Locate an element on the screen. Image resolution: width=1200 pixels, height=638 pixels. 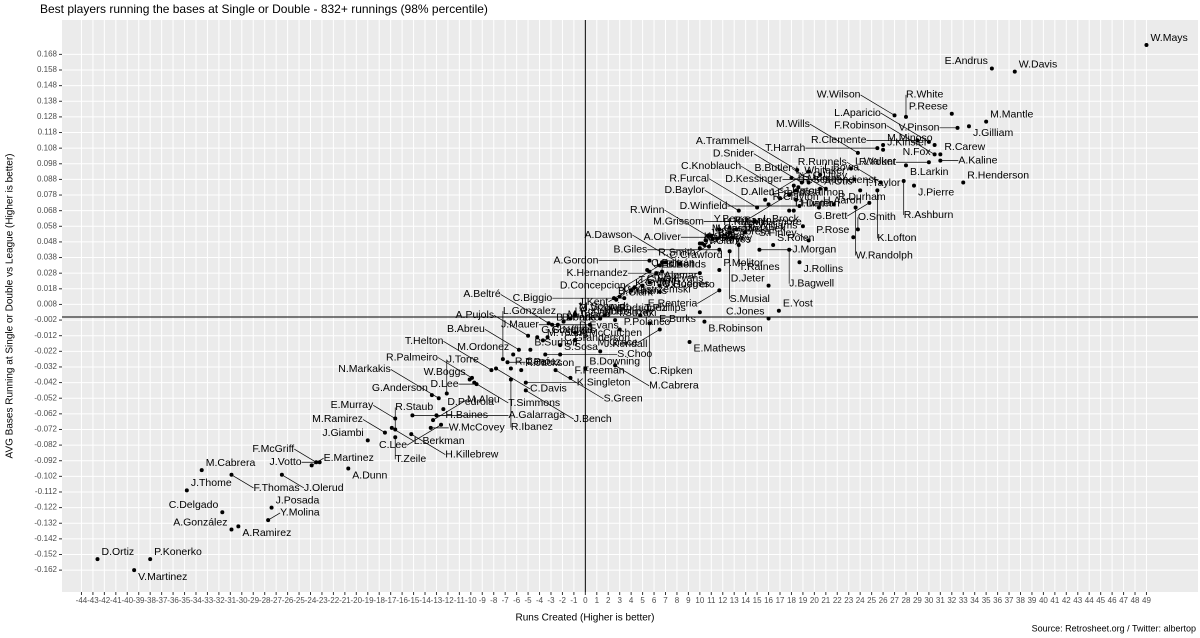
point-label: D.Snider is located at coordinates (733, 154).